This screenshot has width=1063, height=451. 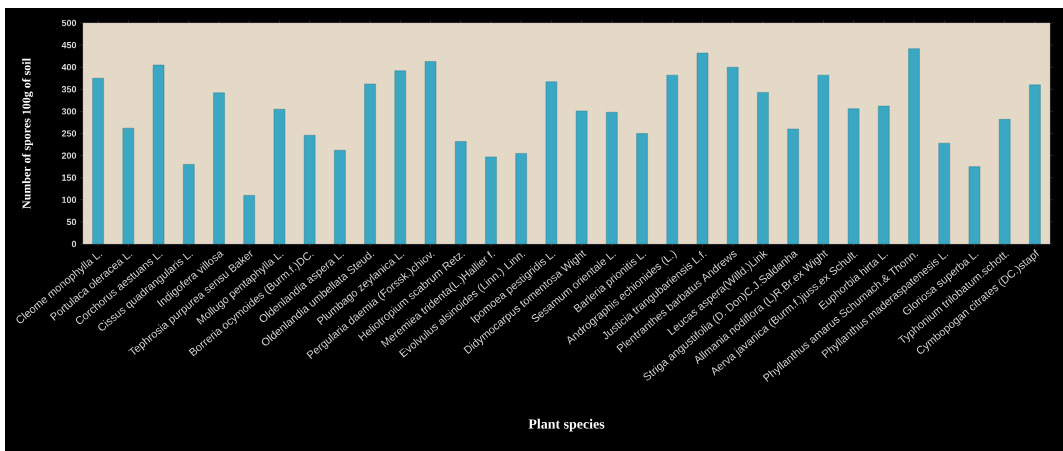 I want to click on y-tick-label: 500, so click(x=69, y=23).